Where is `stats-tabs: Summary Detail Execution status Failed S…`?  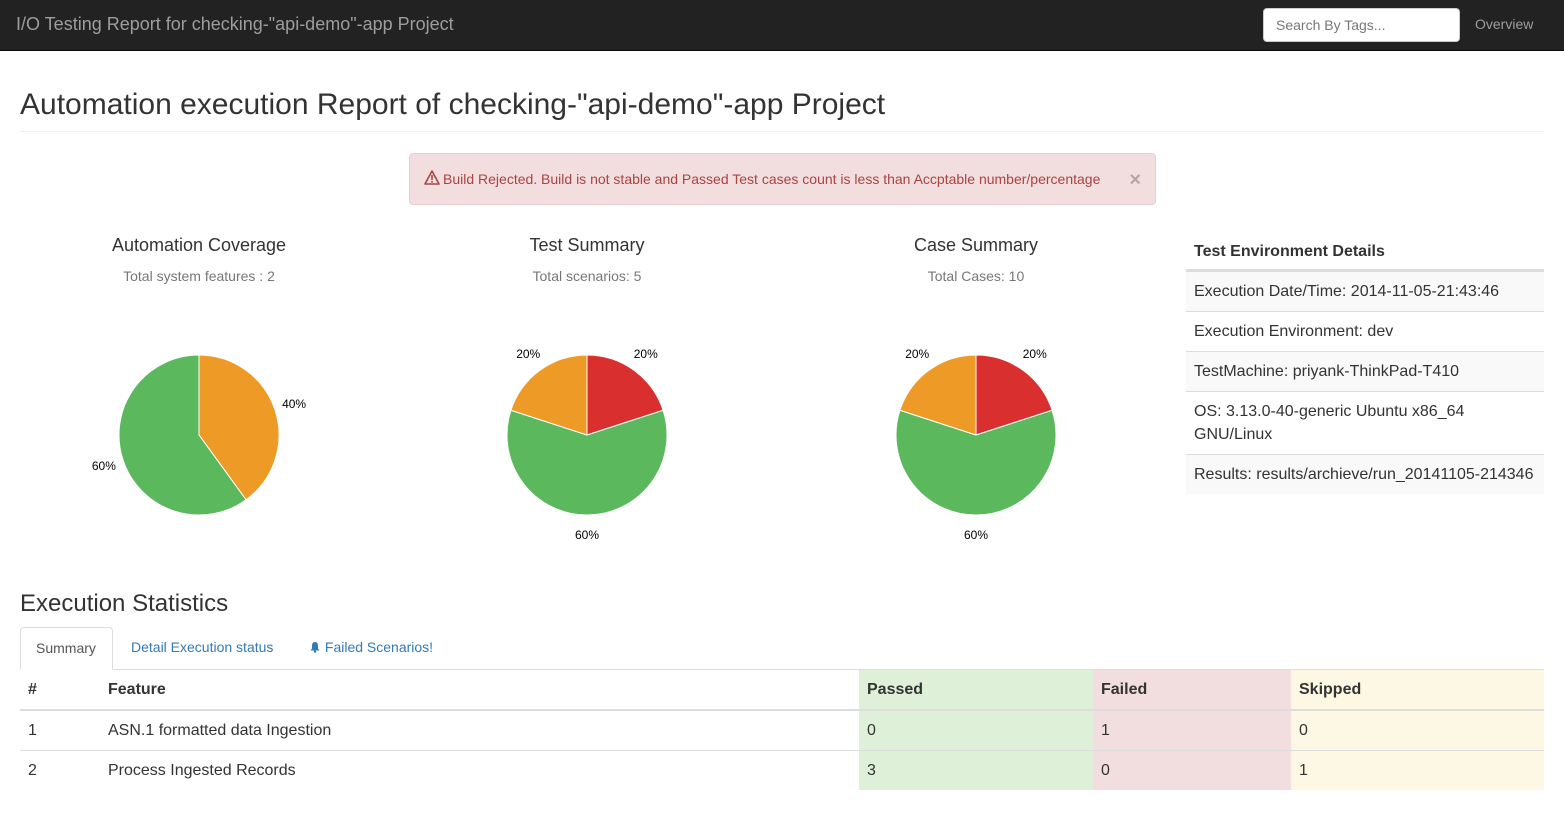
stats-tabs: Summary Detail Execution status Failed S… is located at coordinates (782, 648).